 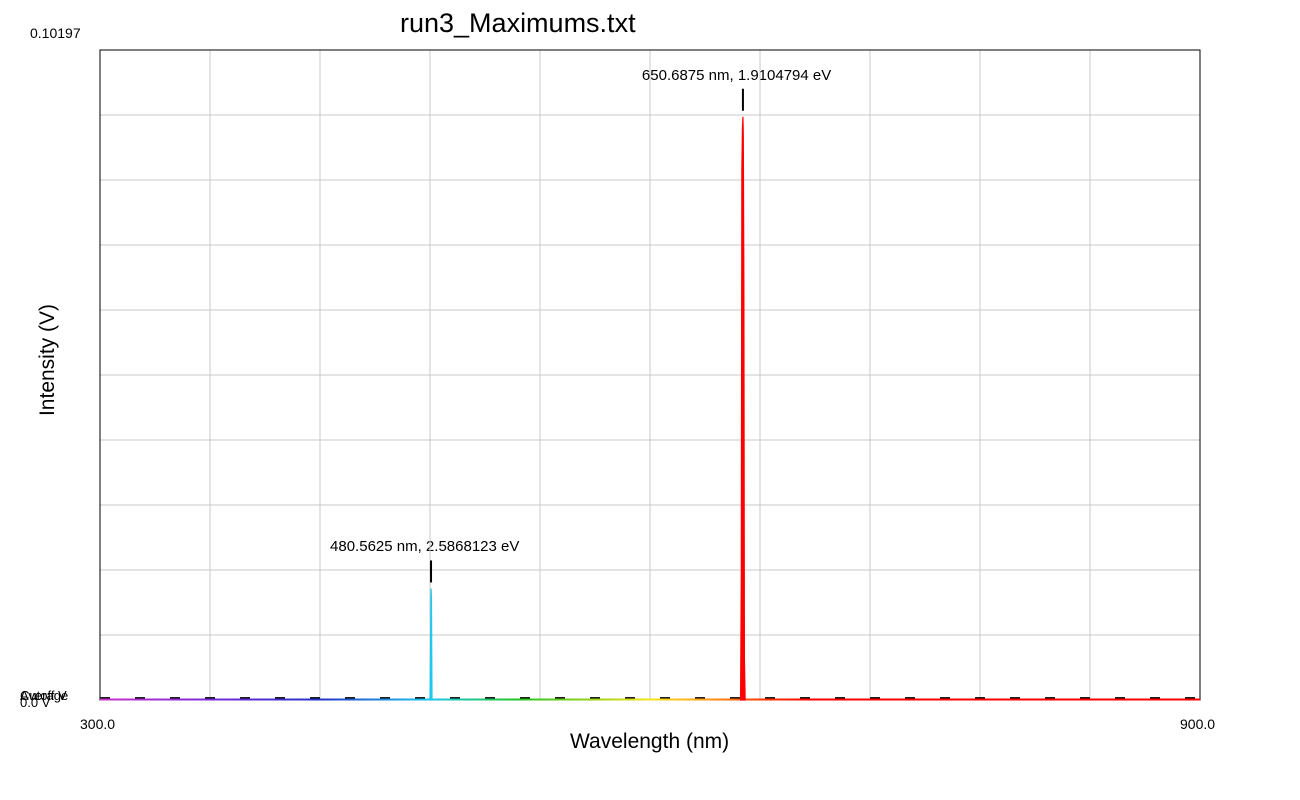 What do you see at coordinates (518, 23) in the screenshot?
I see `chart-title: run3_Maximums.txt` at bounding box center [518, 23].